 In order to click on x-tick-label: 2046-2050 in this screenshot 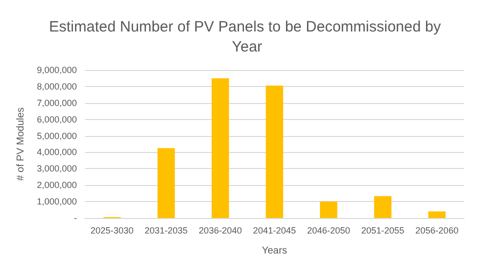, I will do `click(328, 231)`.